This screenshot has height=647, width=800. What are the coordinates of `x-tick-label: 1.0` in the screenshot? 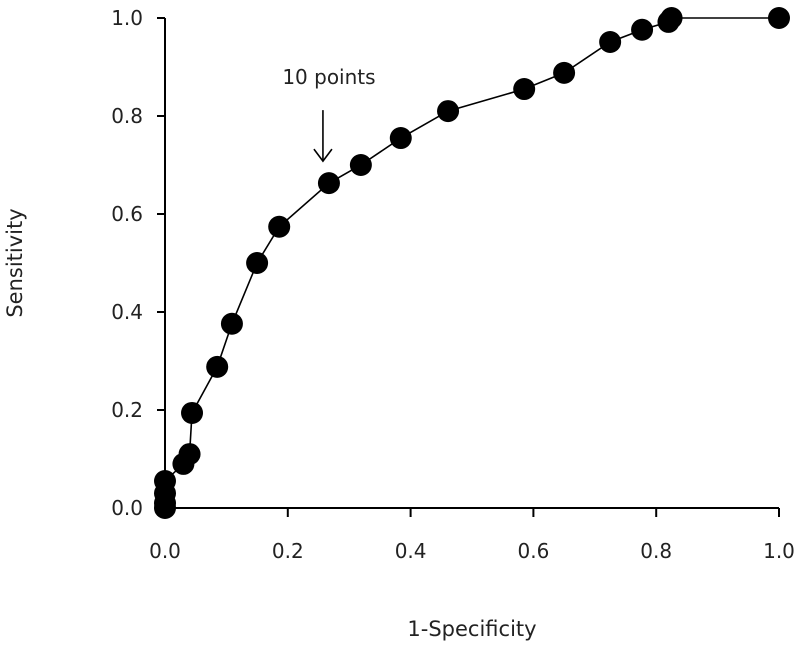 It's located at (779, 551).